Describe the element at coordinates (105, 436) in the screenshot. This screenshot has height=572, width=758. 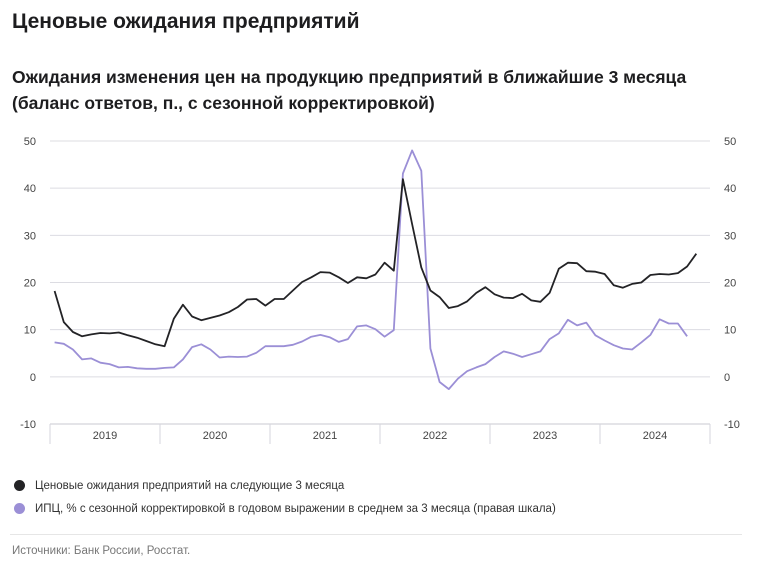
I see `x-tick-label: 2019` at that location.